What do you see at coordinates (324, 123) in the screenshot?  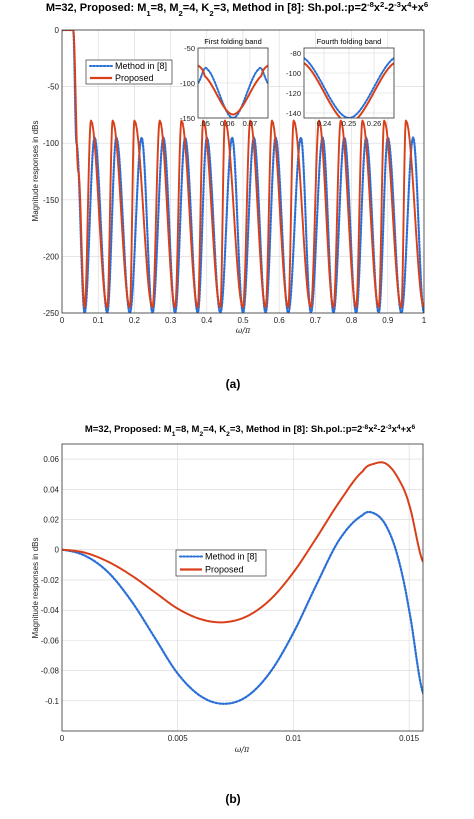 I see `chart-a-inset-2-xtick-label: 0.24` at bounding box center [324, 123].